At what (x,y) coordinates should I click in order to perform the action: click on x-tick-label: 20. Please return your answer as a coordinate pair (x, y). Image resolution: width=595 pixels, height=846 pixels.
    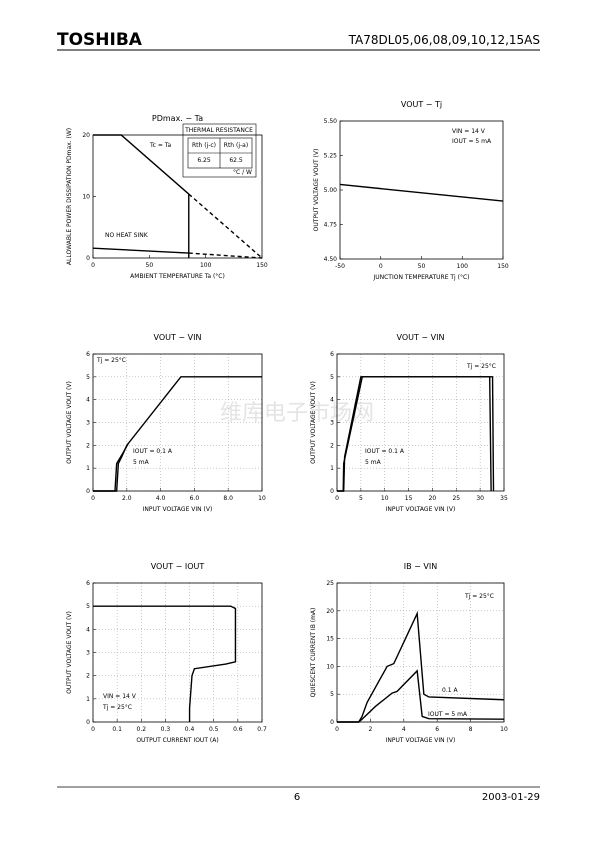
    Looking at the image, I should click on (433, 498).